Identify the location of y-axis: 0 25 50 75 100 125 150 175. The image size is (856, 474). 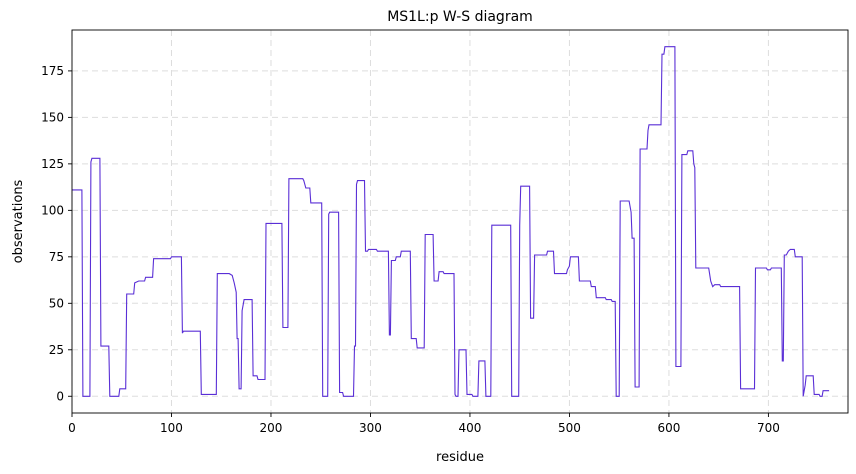
(56, 233).